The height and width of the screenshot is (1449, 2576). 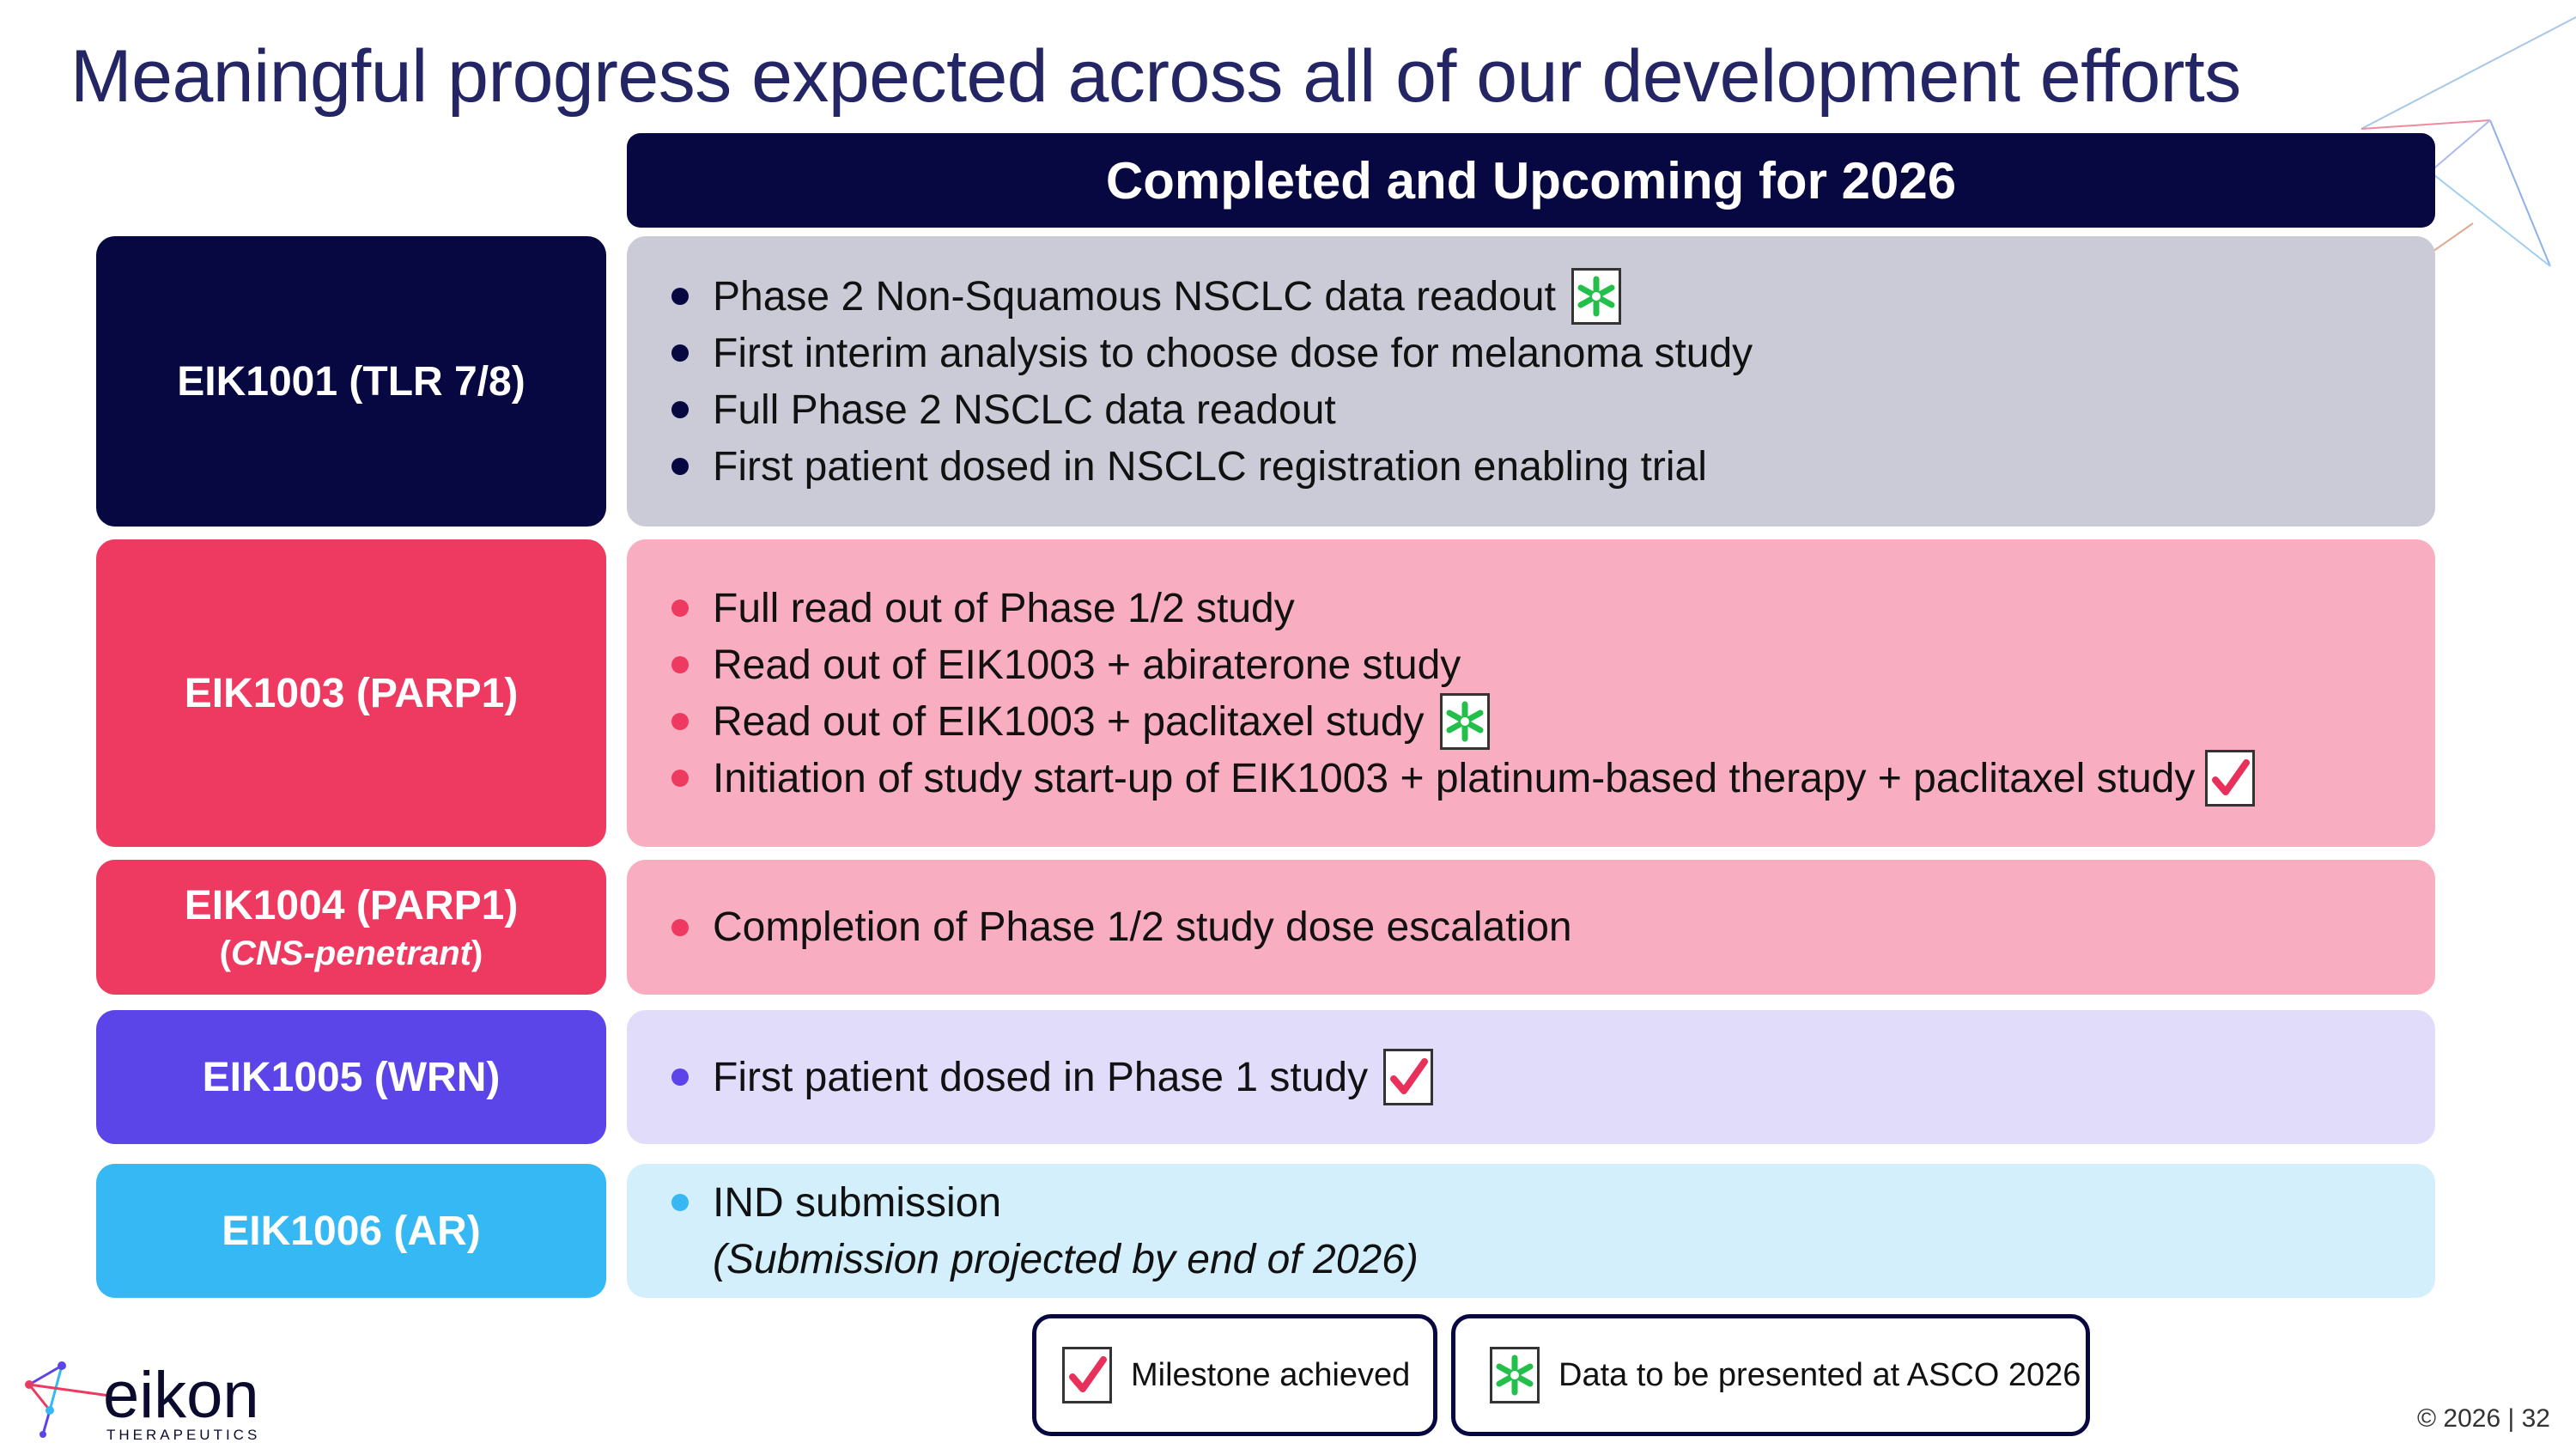 I want to click on logo-wordmark: eikon, so click(x=181, y=1395).